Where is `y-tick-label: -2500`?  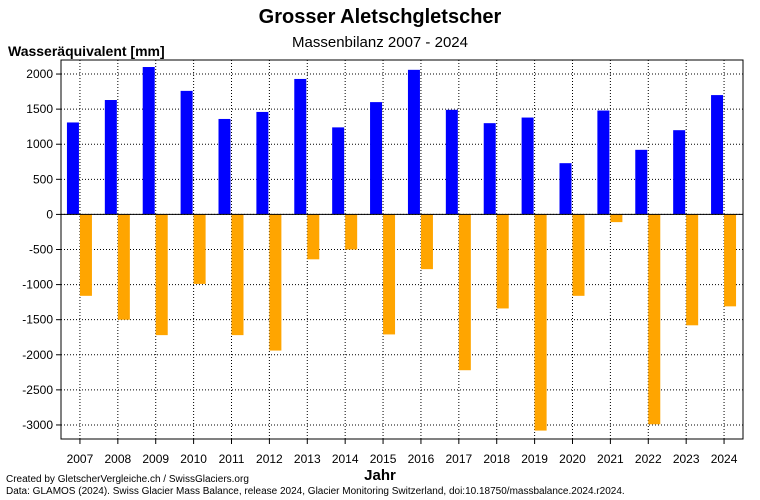 y-tick-label: -2500 is located at coordinates (37, 390).